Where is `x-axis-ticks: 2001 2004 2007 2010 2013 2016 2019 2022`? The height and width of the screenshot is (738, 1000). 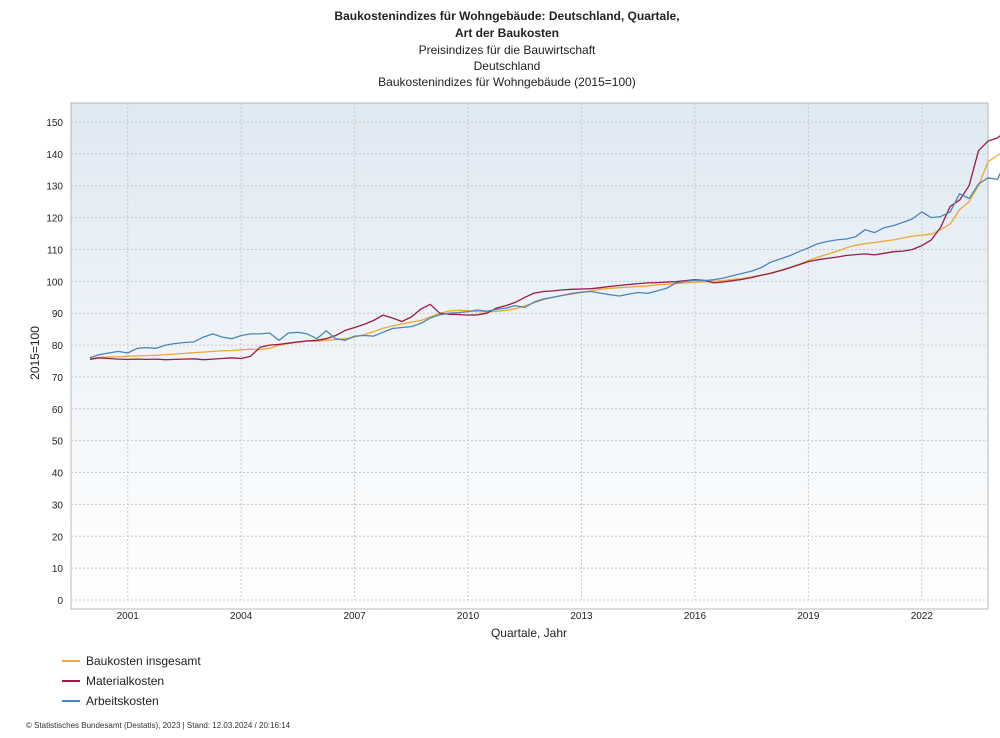 x-axis-ticks: 2001 2004 2007 2010 2013 2016 2019 2022 is located at coordinates (525, 616).